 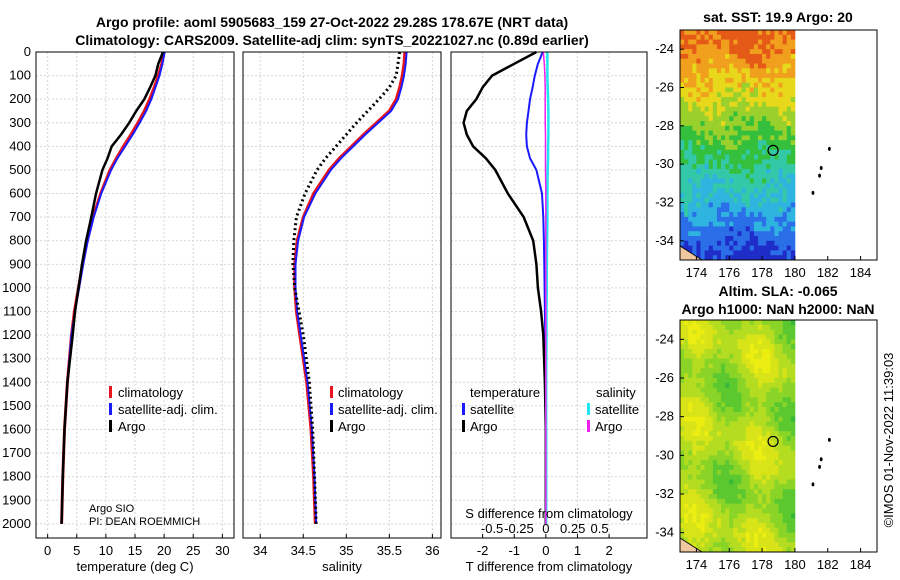 What do you see at coordinates (135, 550) in the screenshot?
I see `x-tick-label: 15` at bounding box center [135, 550].